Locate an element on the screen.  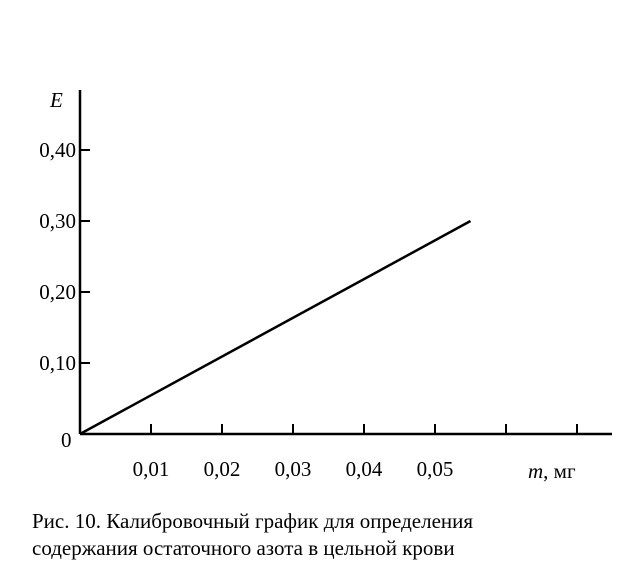
x-tick-label: 0,04 is located at coordinates (364, 469).